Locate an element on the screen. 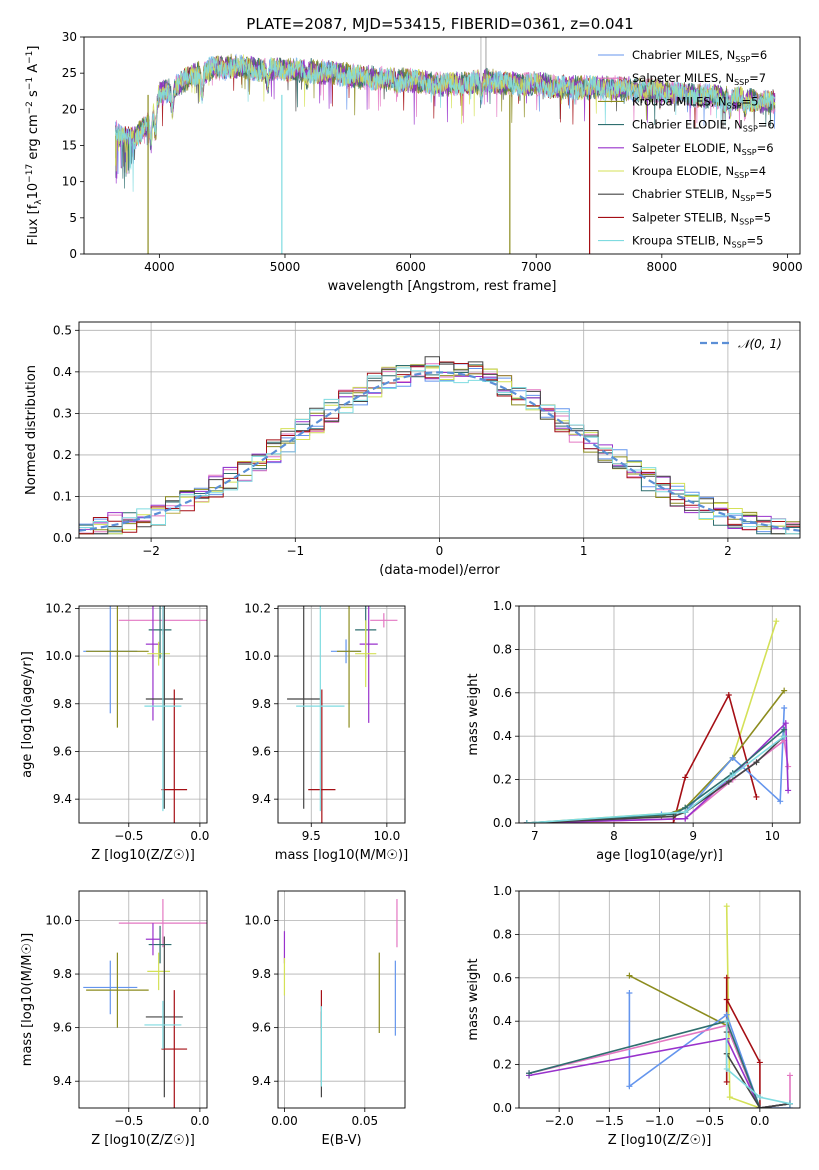 The image size is (819, 1170). legend-label: Kroupa ELODIE, NSSP=4 is located at coordinates (699, 172).